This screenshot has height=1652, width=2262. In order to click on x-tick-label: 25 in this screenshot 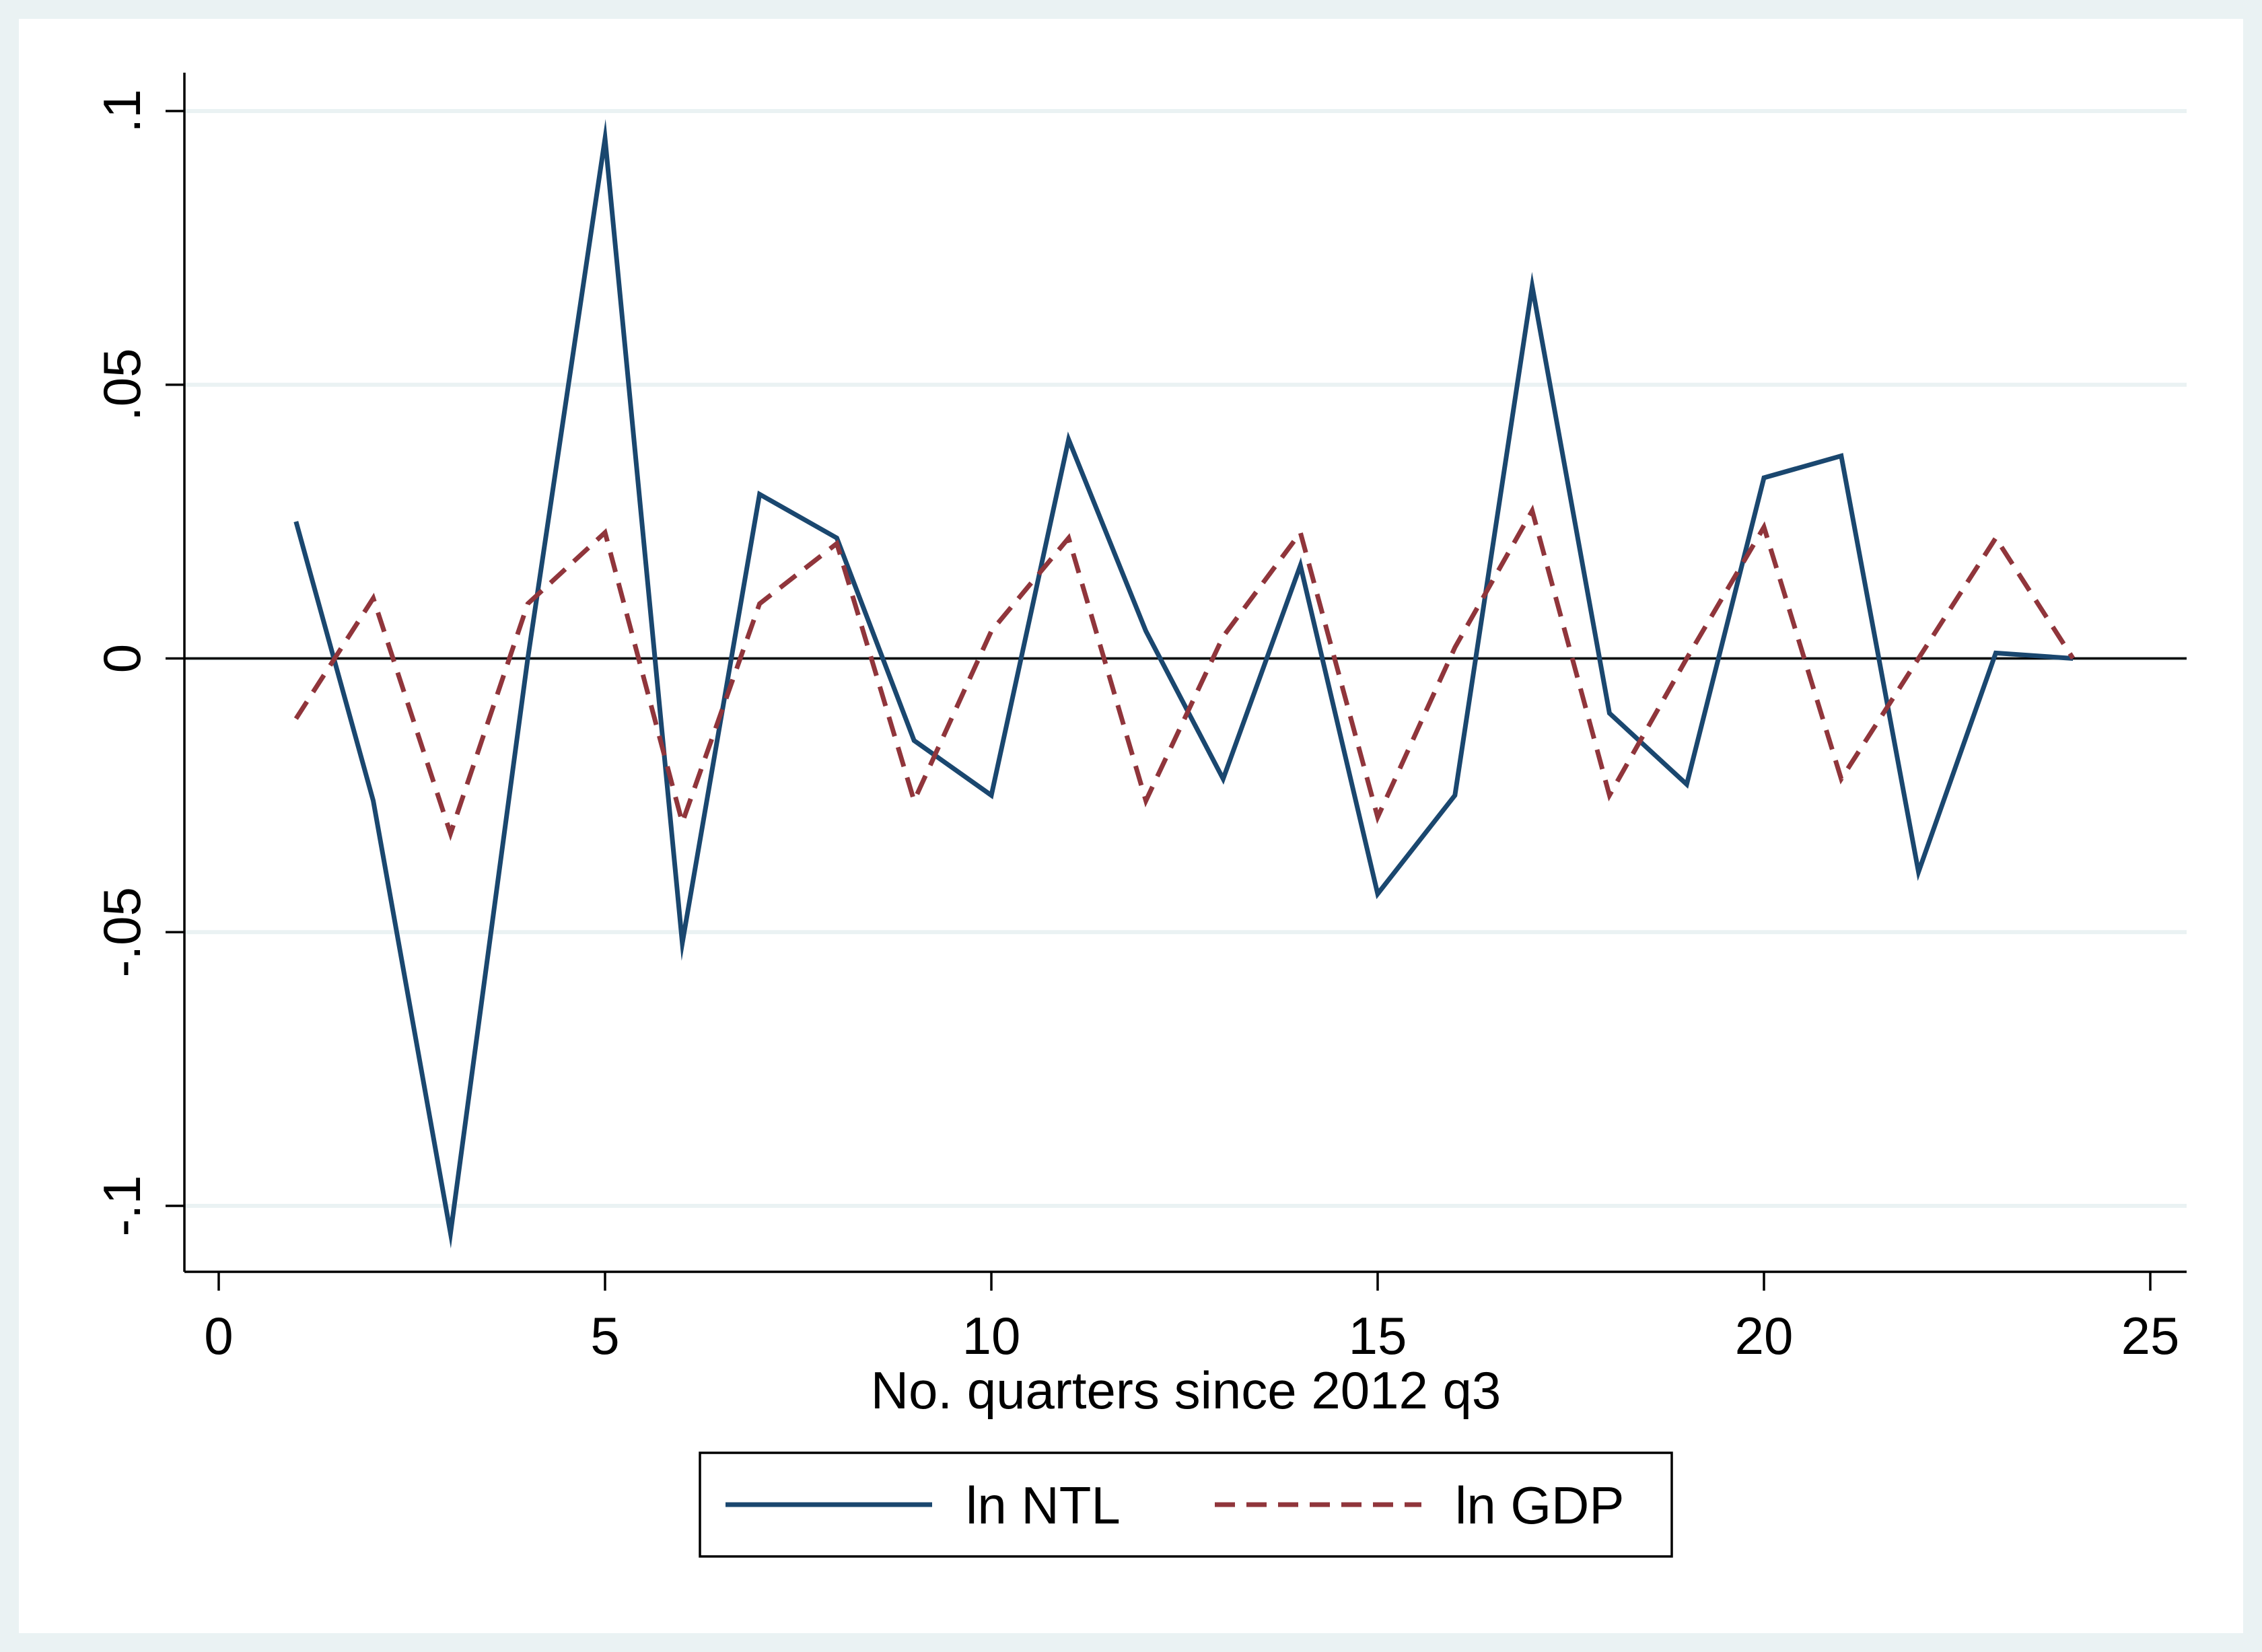, I will do `click(2150, 1335)`.